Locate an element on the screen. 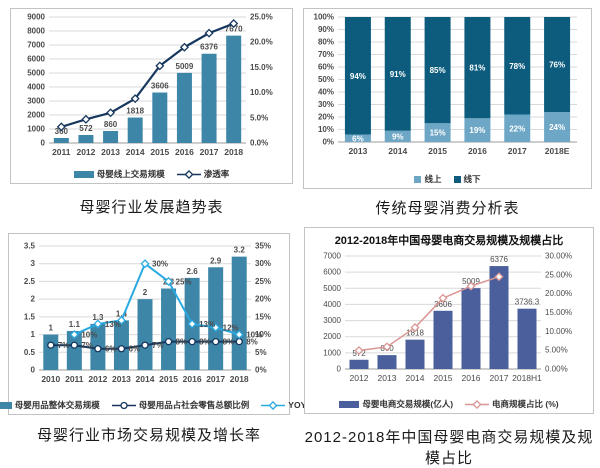 The width and height of the screenshot is (600, 468). svg-text: 20% is located at coordinates (263, 299).